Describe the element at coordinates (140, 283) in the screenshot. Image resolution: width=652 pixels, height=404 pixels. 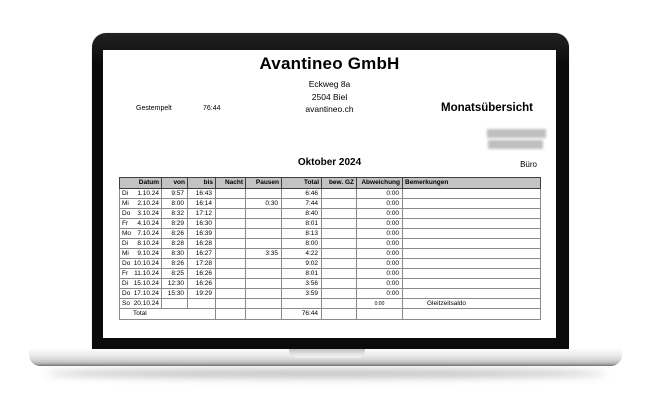
I see `cell-datum: Di 15.10.24` at that location.